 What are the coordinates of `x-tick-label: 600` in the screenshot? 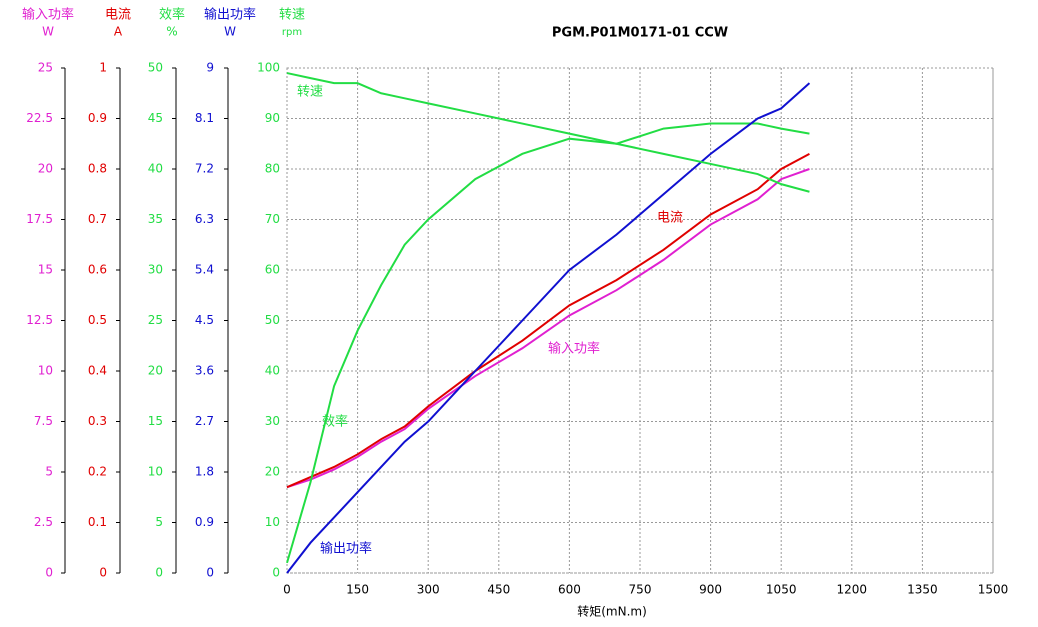 It's located at (569, 590).